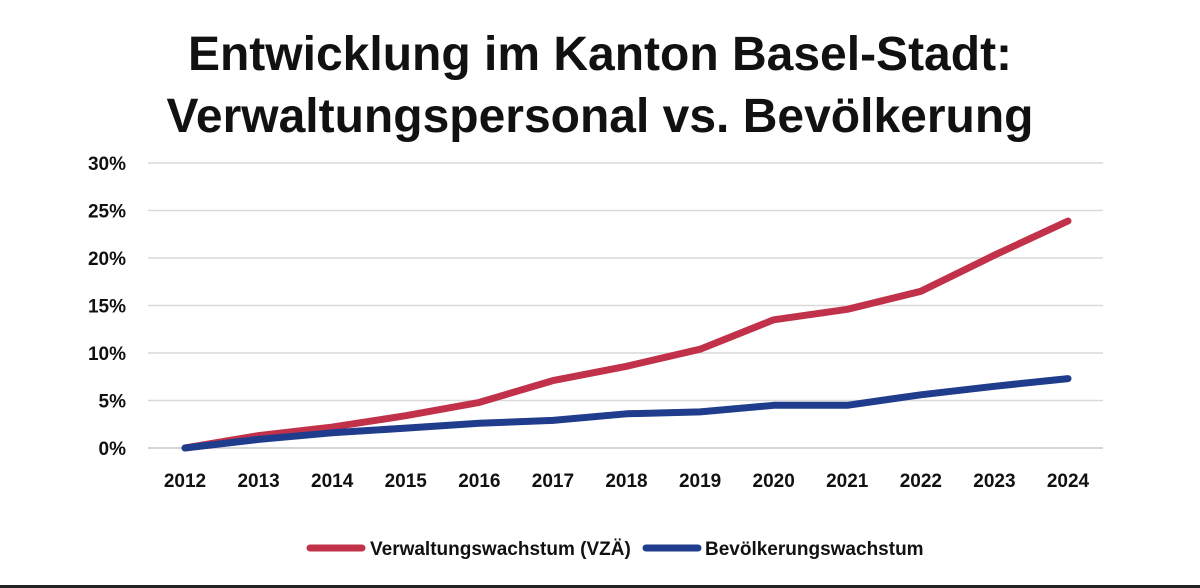 This screenshot has width=1200, height=588. I want to click on y-axis-tick-labels: 0% 5% 10% 15% 20% 25% 30%, so click(107, 307).